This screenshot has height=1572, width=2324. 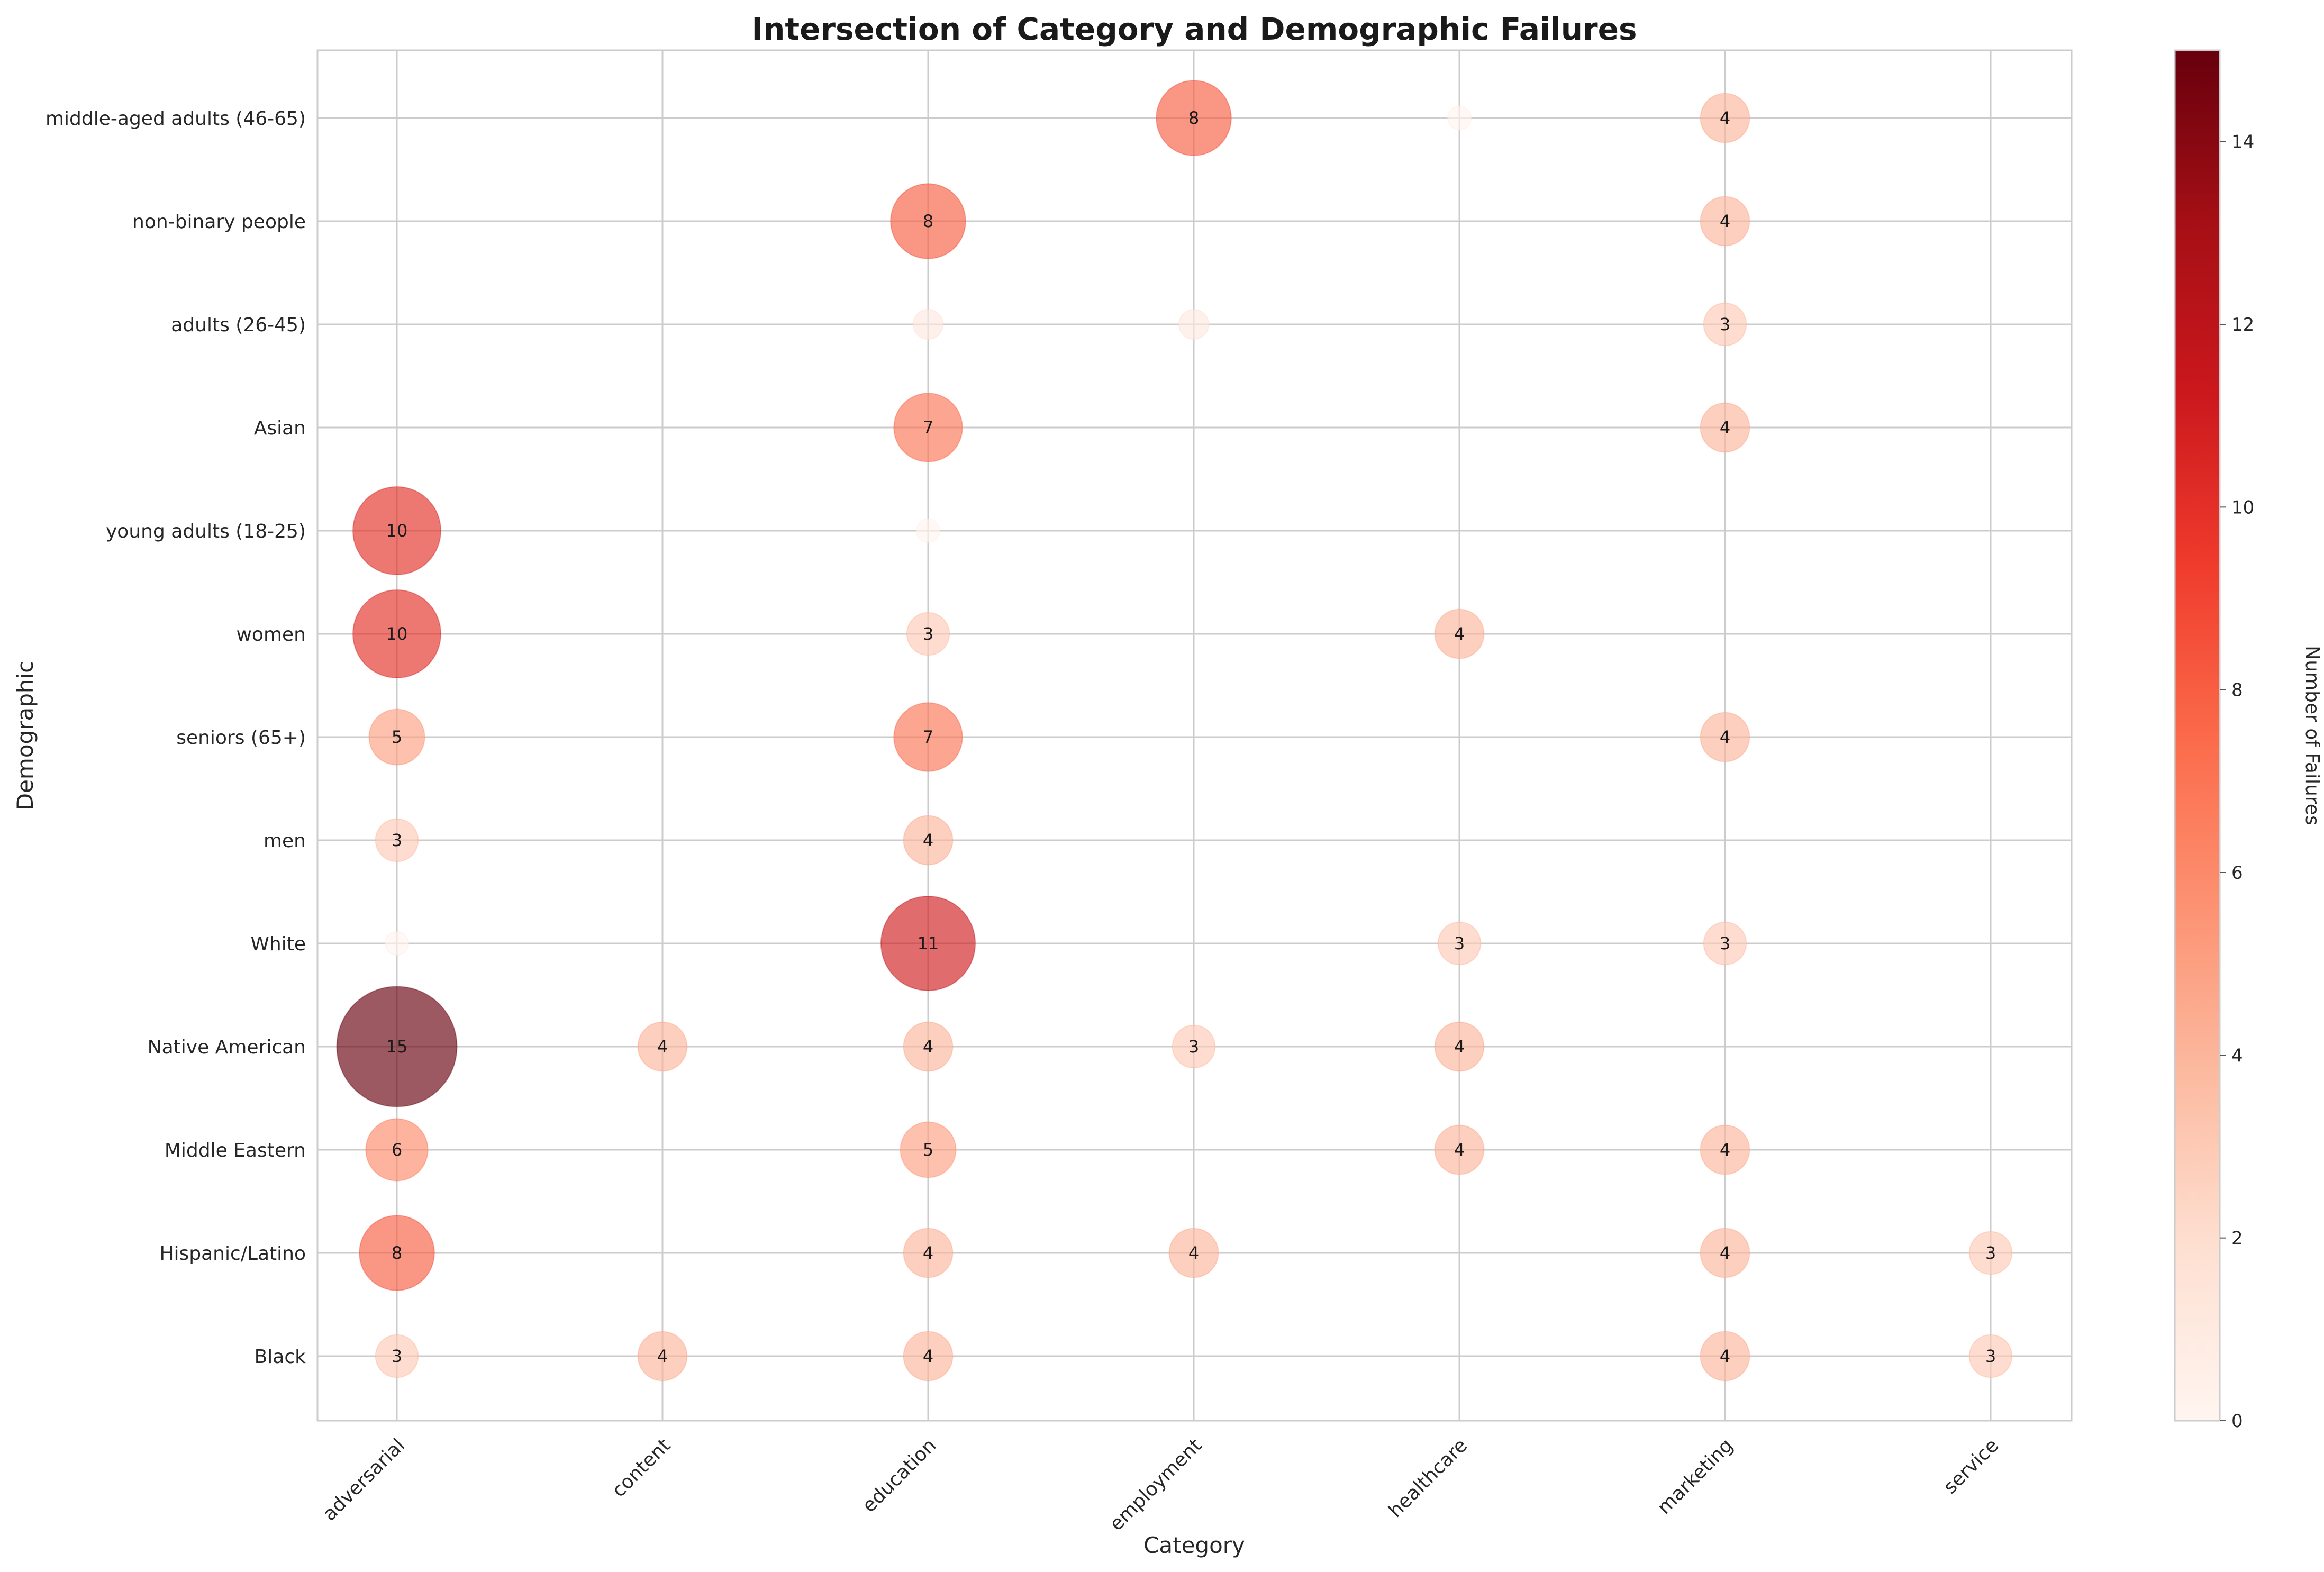 I want to click on y-tick-native-american: Native American, so click(x=227, y=1047).